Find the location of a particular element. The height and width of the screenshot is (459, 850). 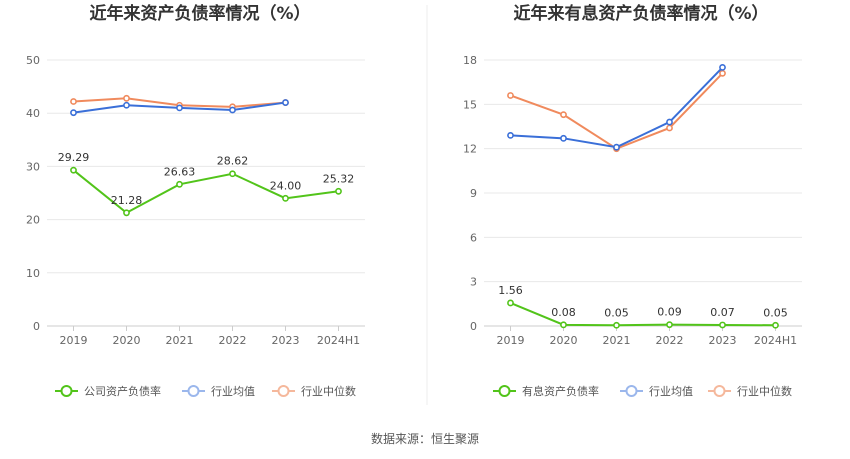

data-source: 数据来源：恒生聚源 is located at coordinates (425, 438).